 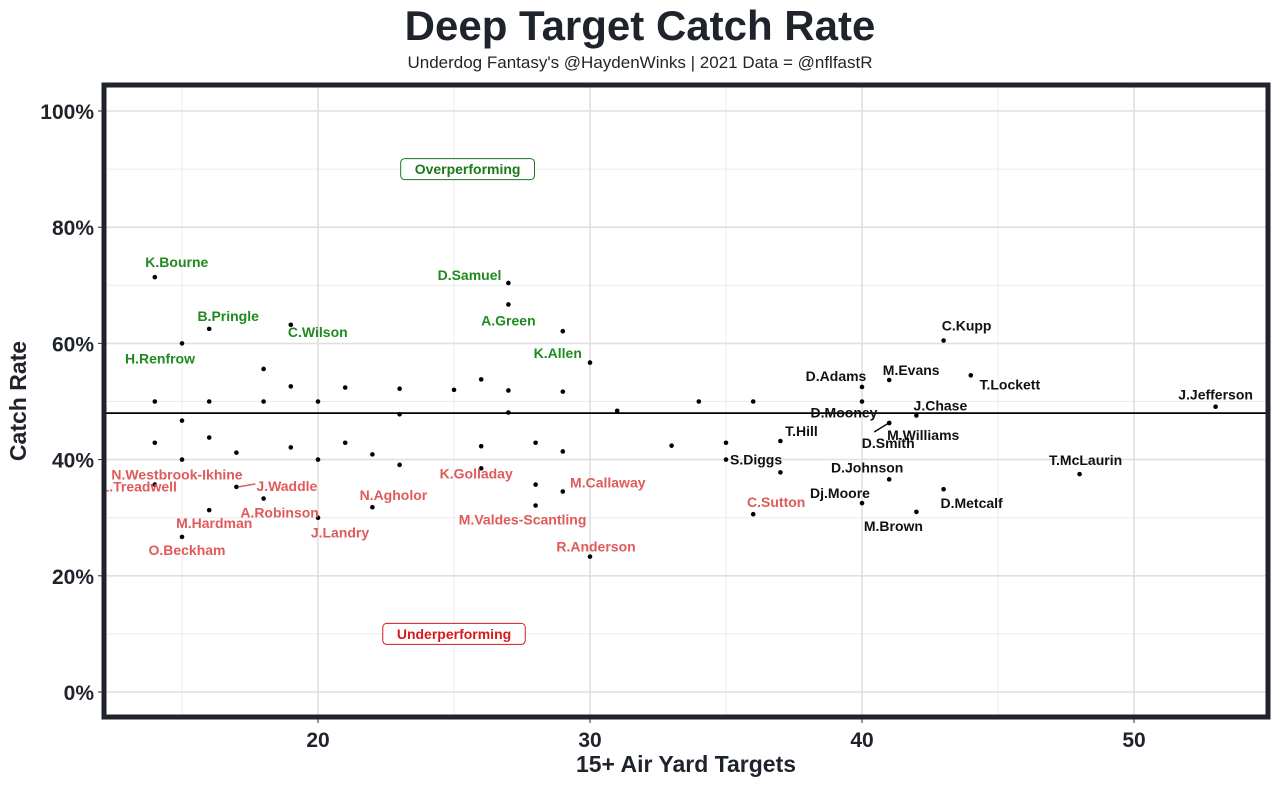 I want to click on annotations: Overperforming Underperforming, so click(x=459, y=401).